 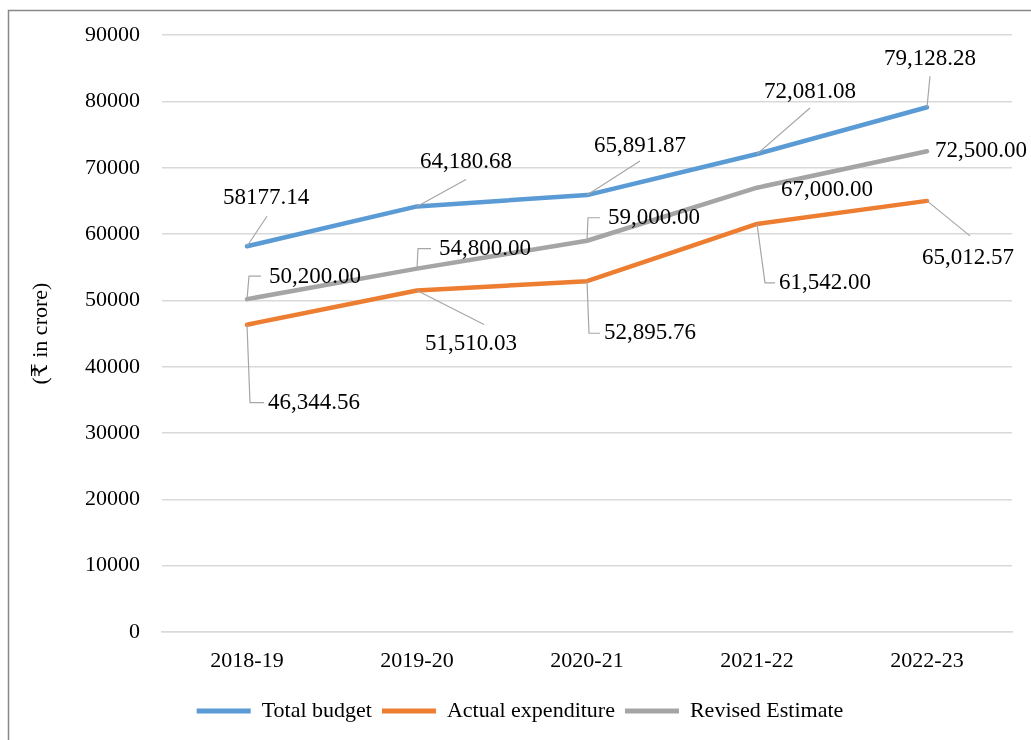 I want to click on x-tick-label: 2019-20, so click(x=417, y=659).